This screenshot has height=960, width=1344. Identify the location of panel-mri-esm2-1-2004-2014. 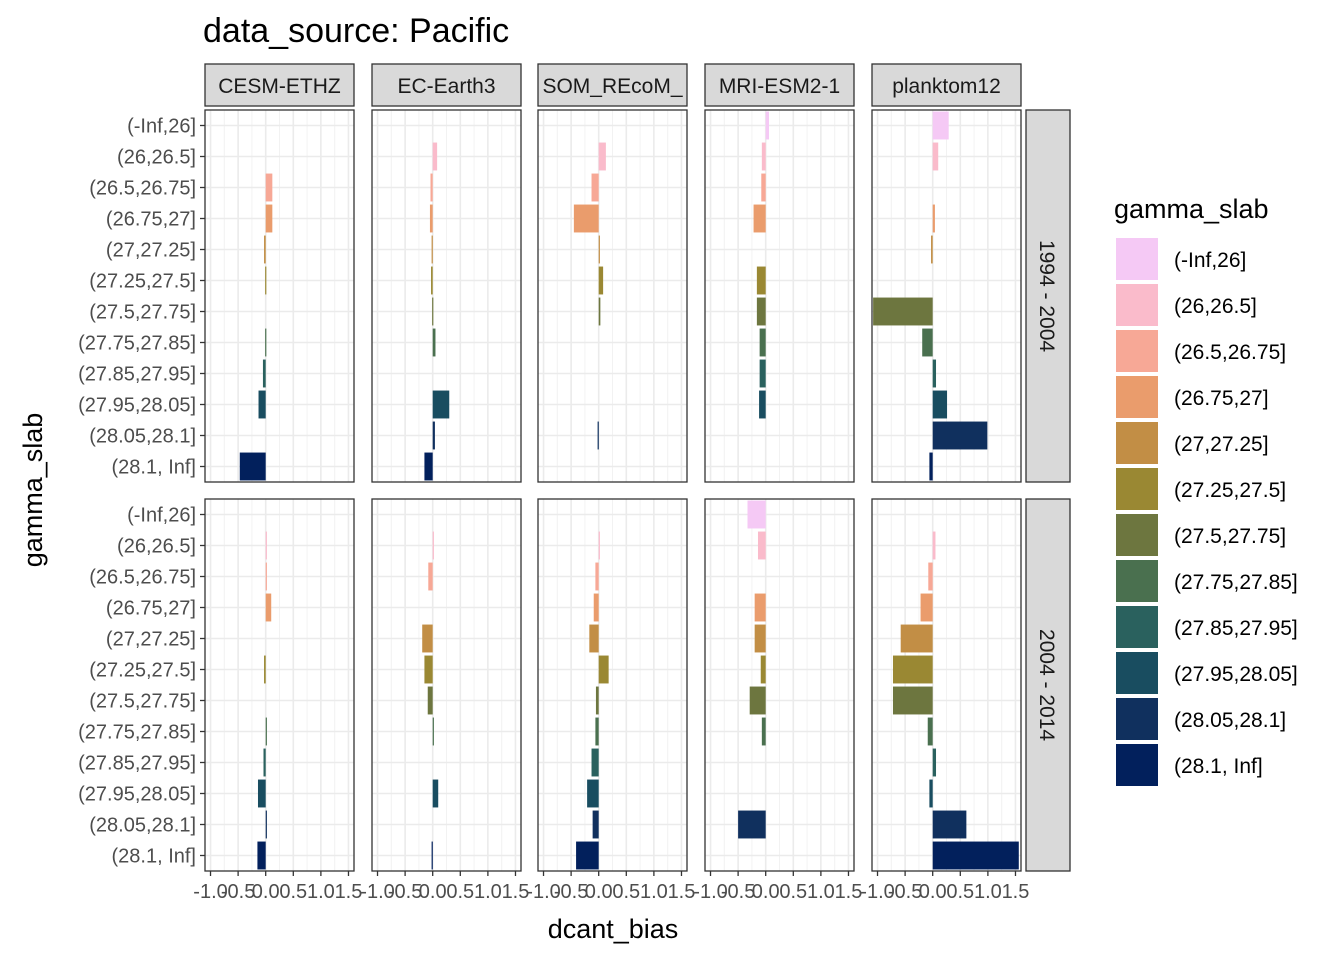
(779, 685).